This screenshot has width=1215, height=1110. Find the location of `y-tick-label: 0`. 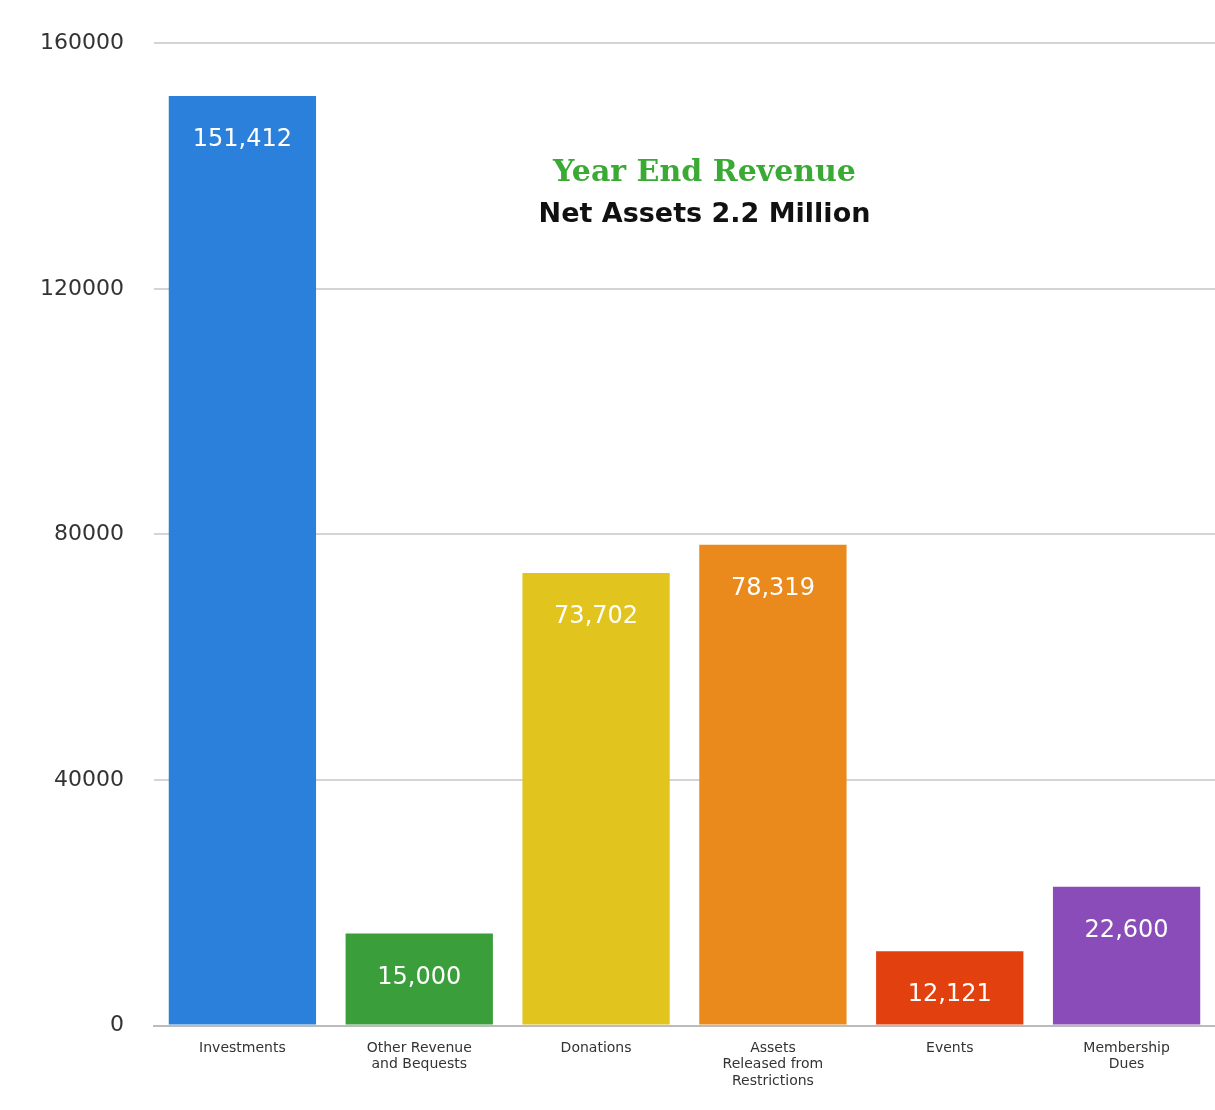

y-tick-label: 0 is located at coordinates (116, 1024).